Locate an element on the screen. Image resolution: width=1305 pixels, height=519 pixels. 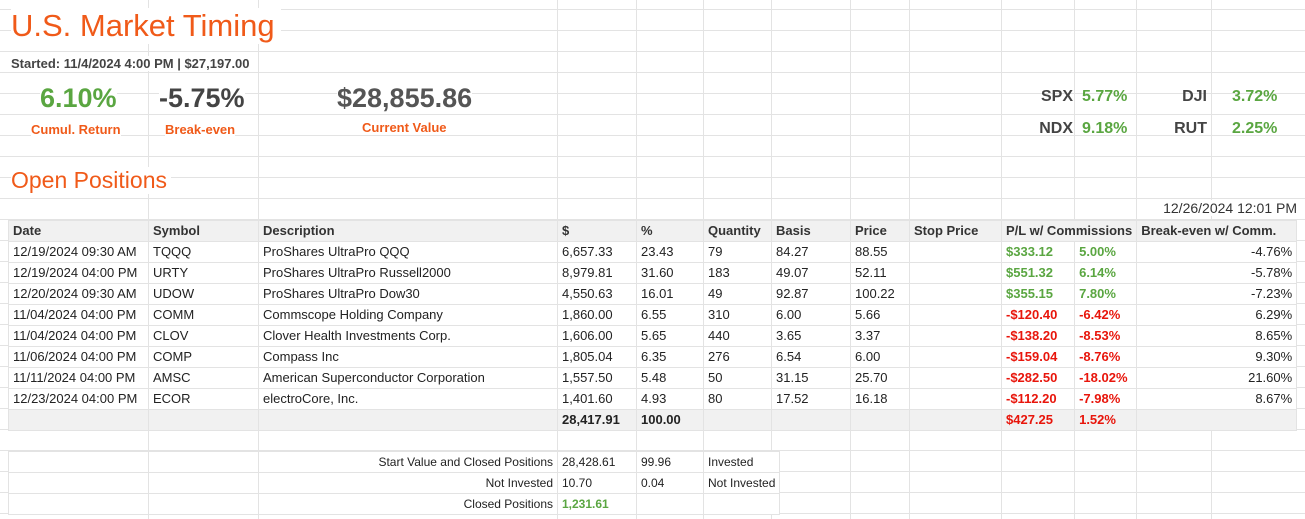
col-header-symbol: Symbol is located at coordinates (203, 231).